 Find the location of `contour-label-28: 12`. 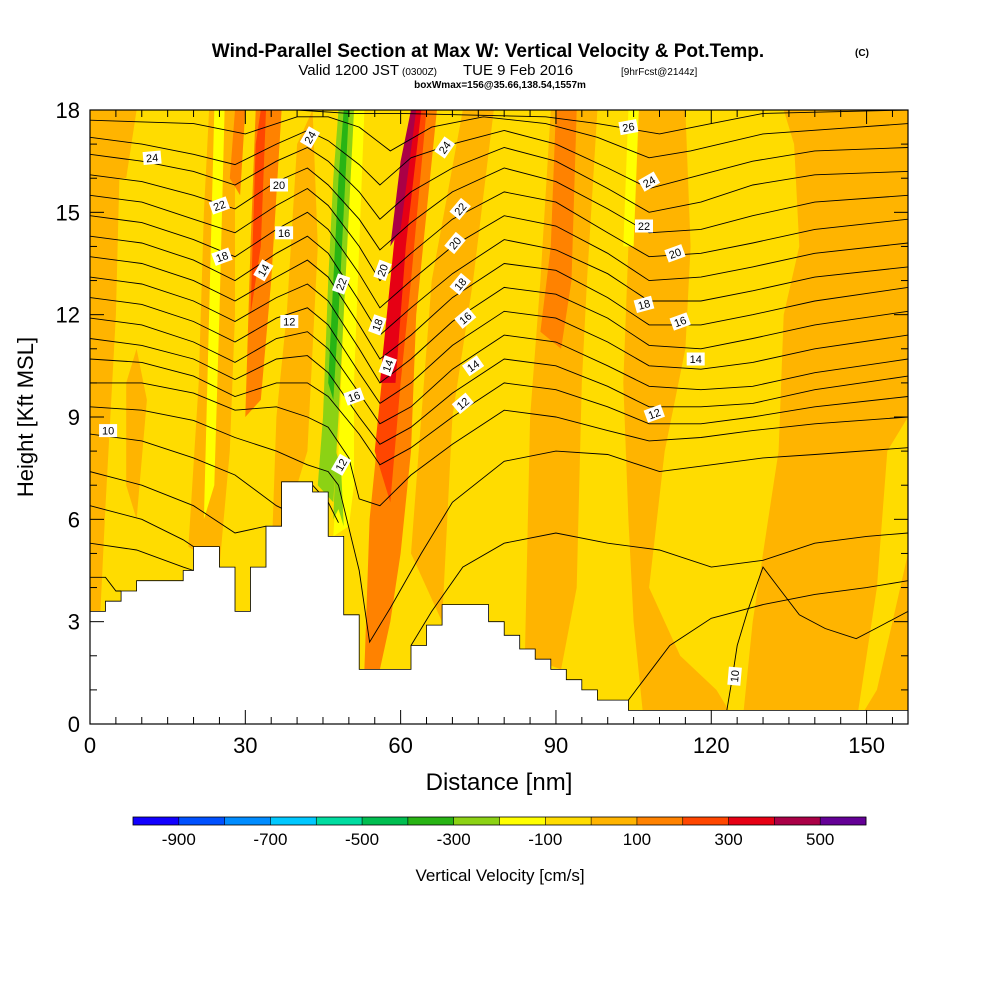

contour-label-28: 12 is located at coordinates (654, 413).